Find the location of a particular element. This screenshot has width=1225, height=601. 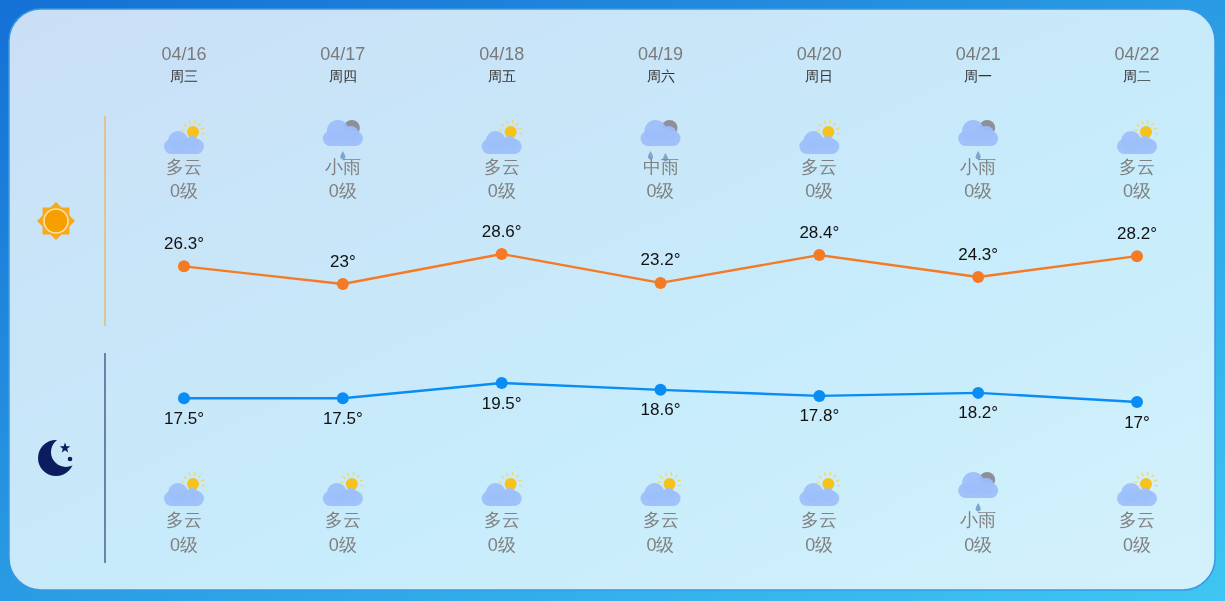

data-label: 17.8° is located at coordinates (819, 416).